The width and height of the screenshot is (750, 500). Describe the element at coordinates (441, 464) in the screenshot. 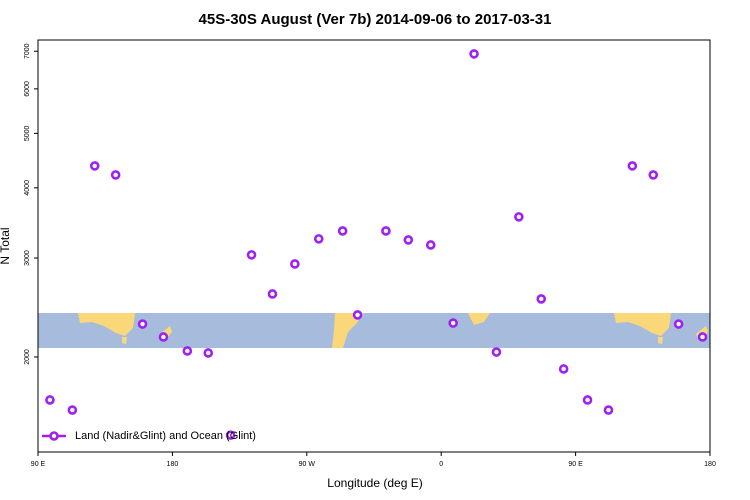

I see `x-tick-label: 0` at that location.